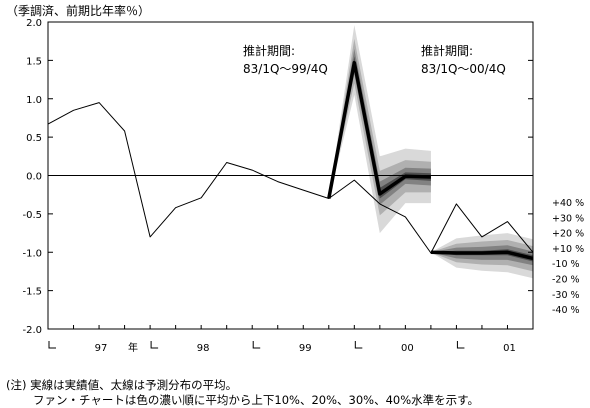 This screenshot has height=408, width=590. Describe the element at coordinates (34, 100) in the screenshot. I see `y-tick-label: 1.0` at that location.